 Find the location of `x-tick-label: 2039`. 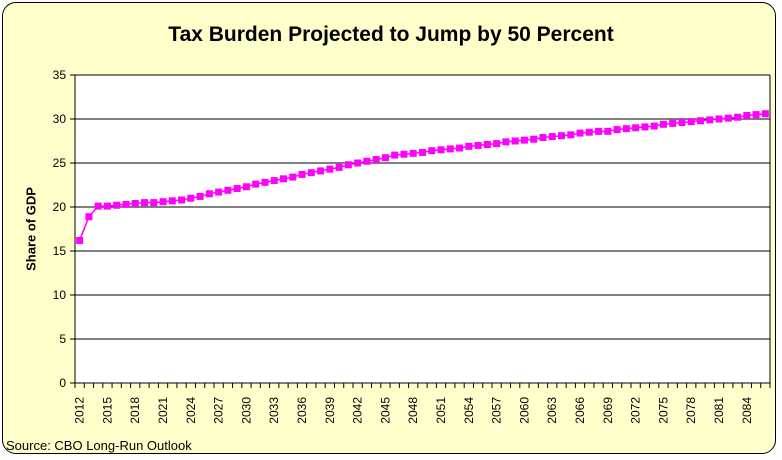

x-tick-label: 2039 is located at coordinates (330, 410).